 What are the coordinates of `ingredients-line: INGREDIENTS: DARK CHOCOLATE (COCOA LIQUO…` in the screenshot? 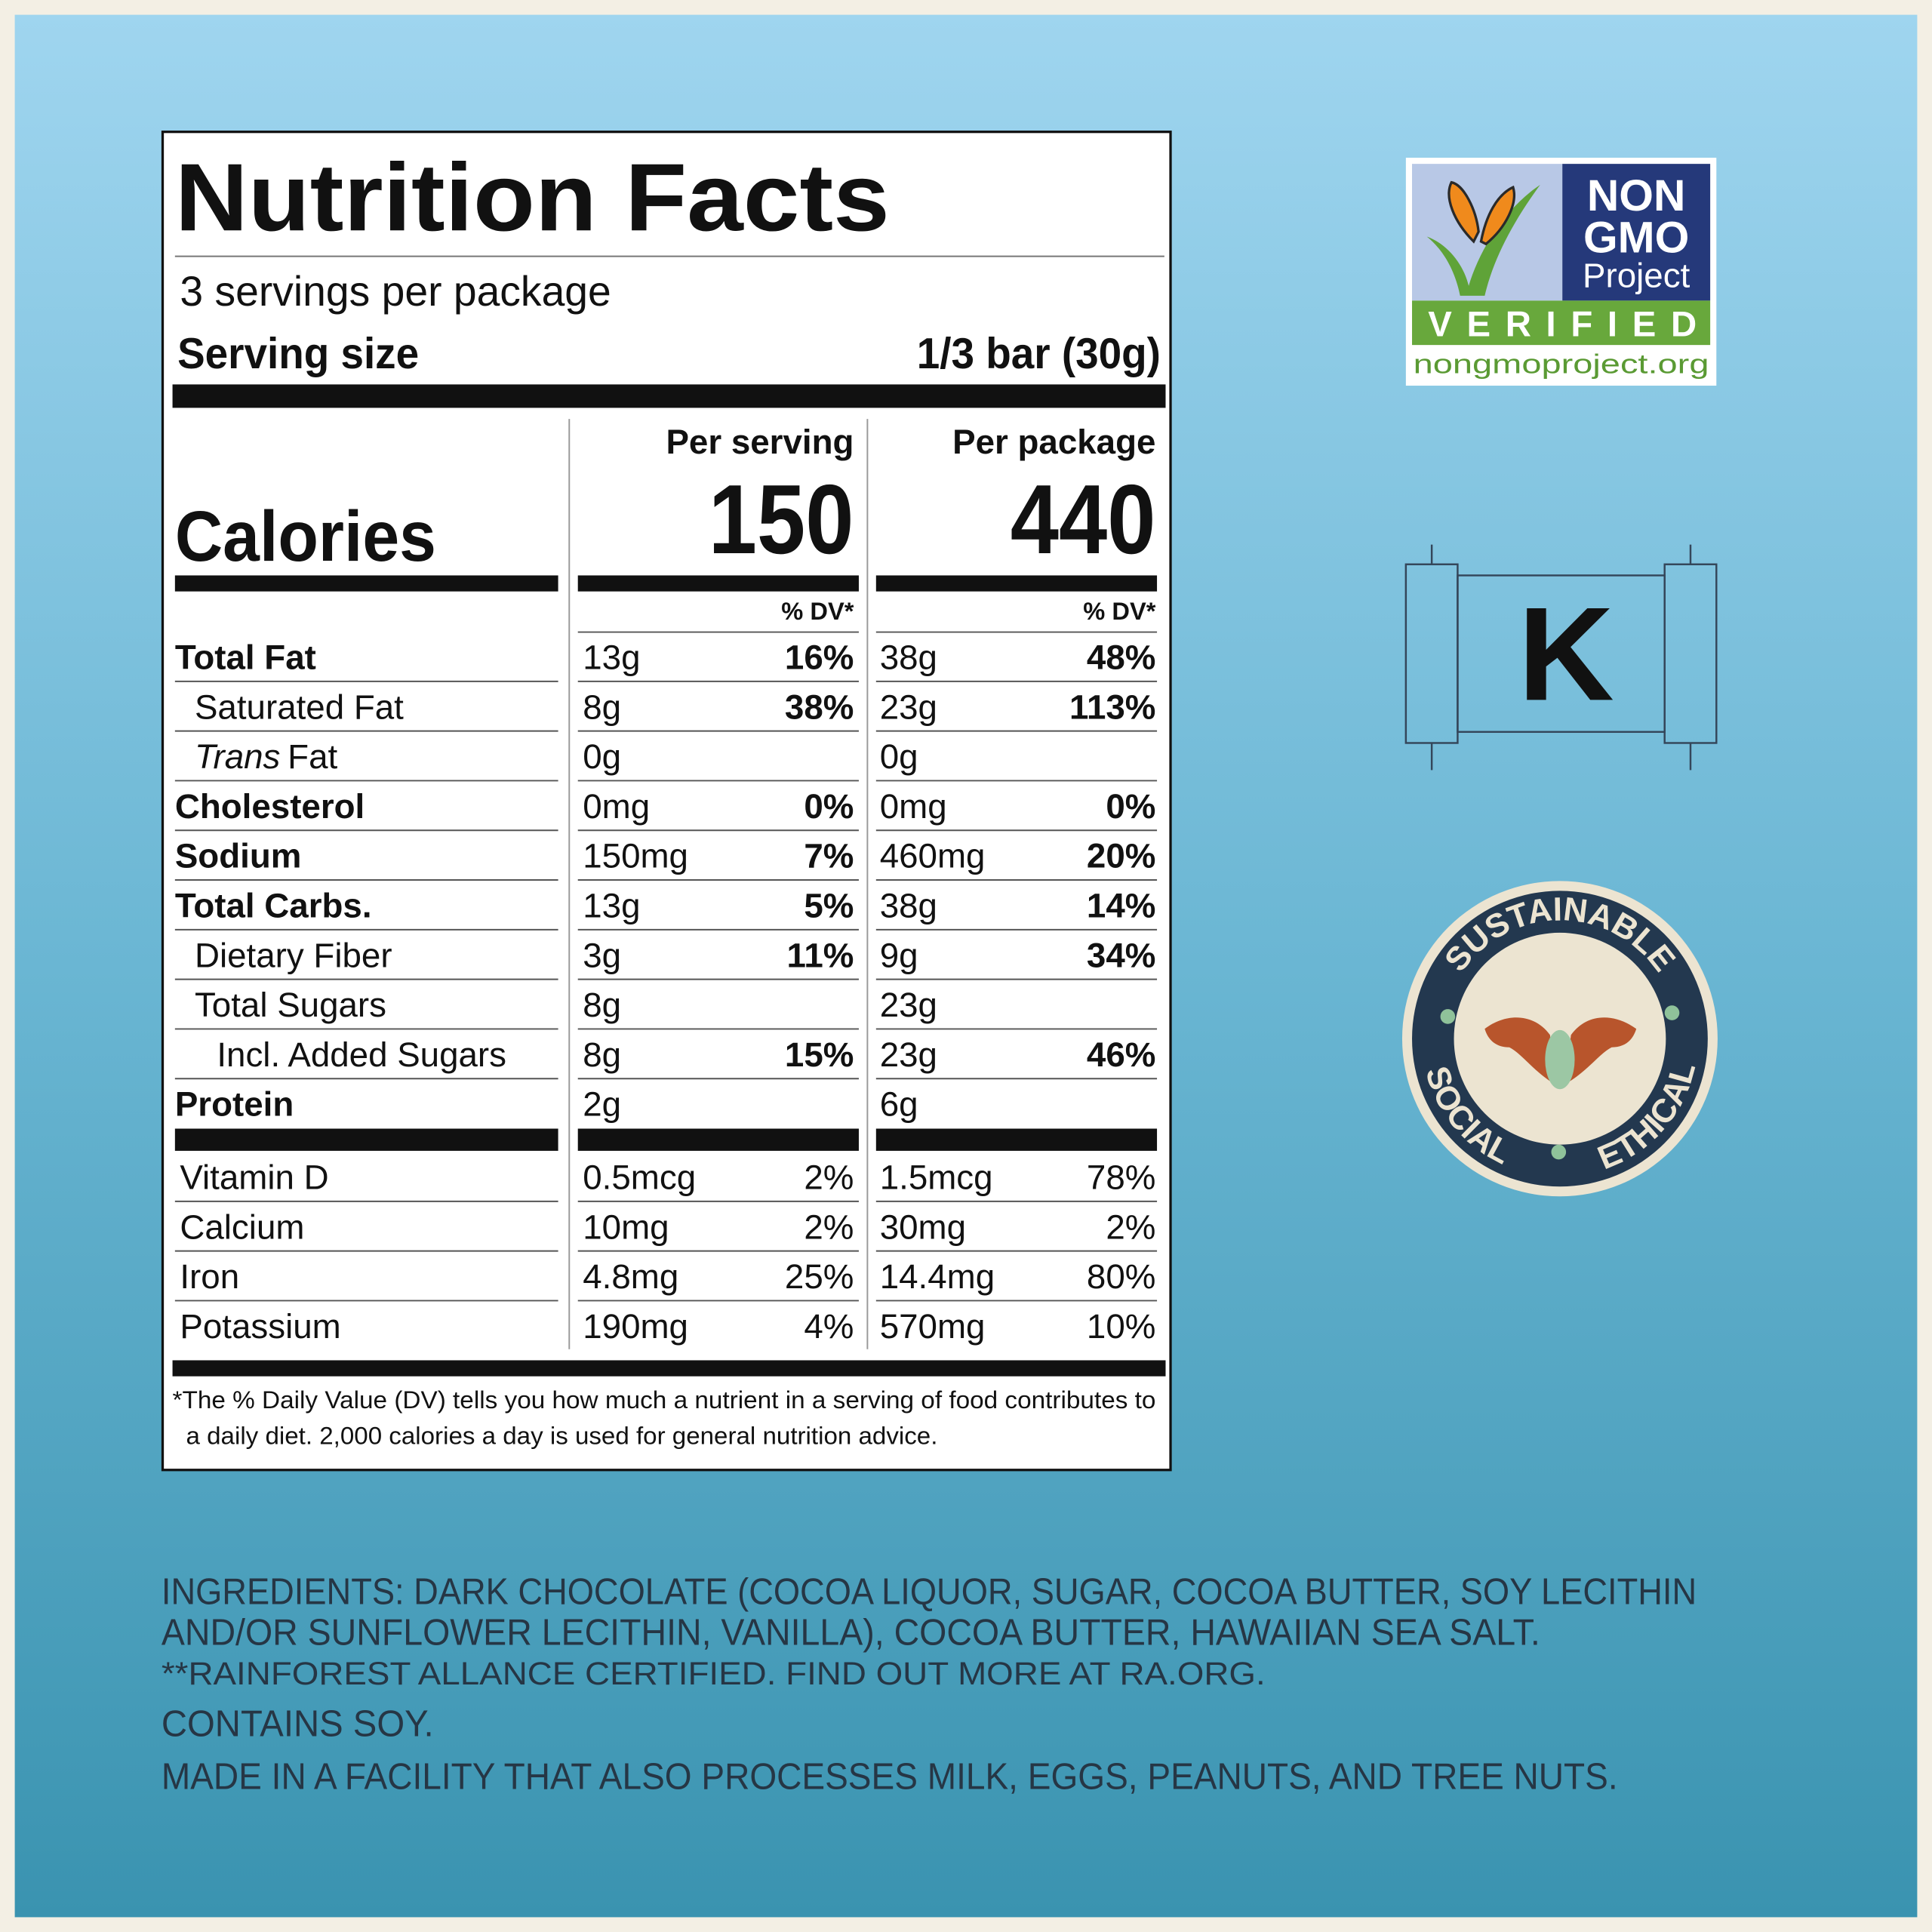 It's located at (929, 1592).